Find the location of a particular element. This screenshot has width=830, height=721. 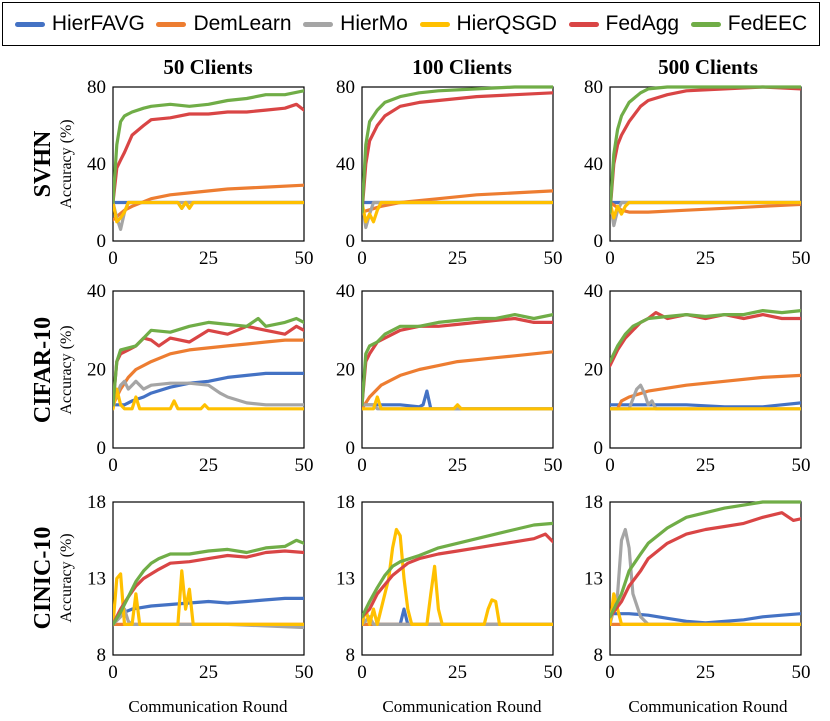

y-tick-label: 18 is located at coordinates (345, 502).